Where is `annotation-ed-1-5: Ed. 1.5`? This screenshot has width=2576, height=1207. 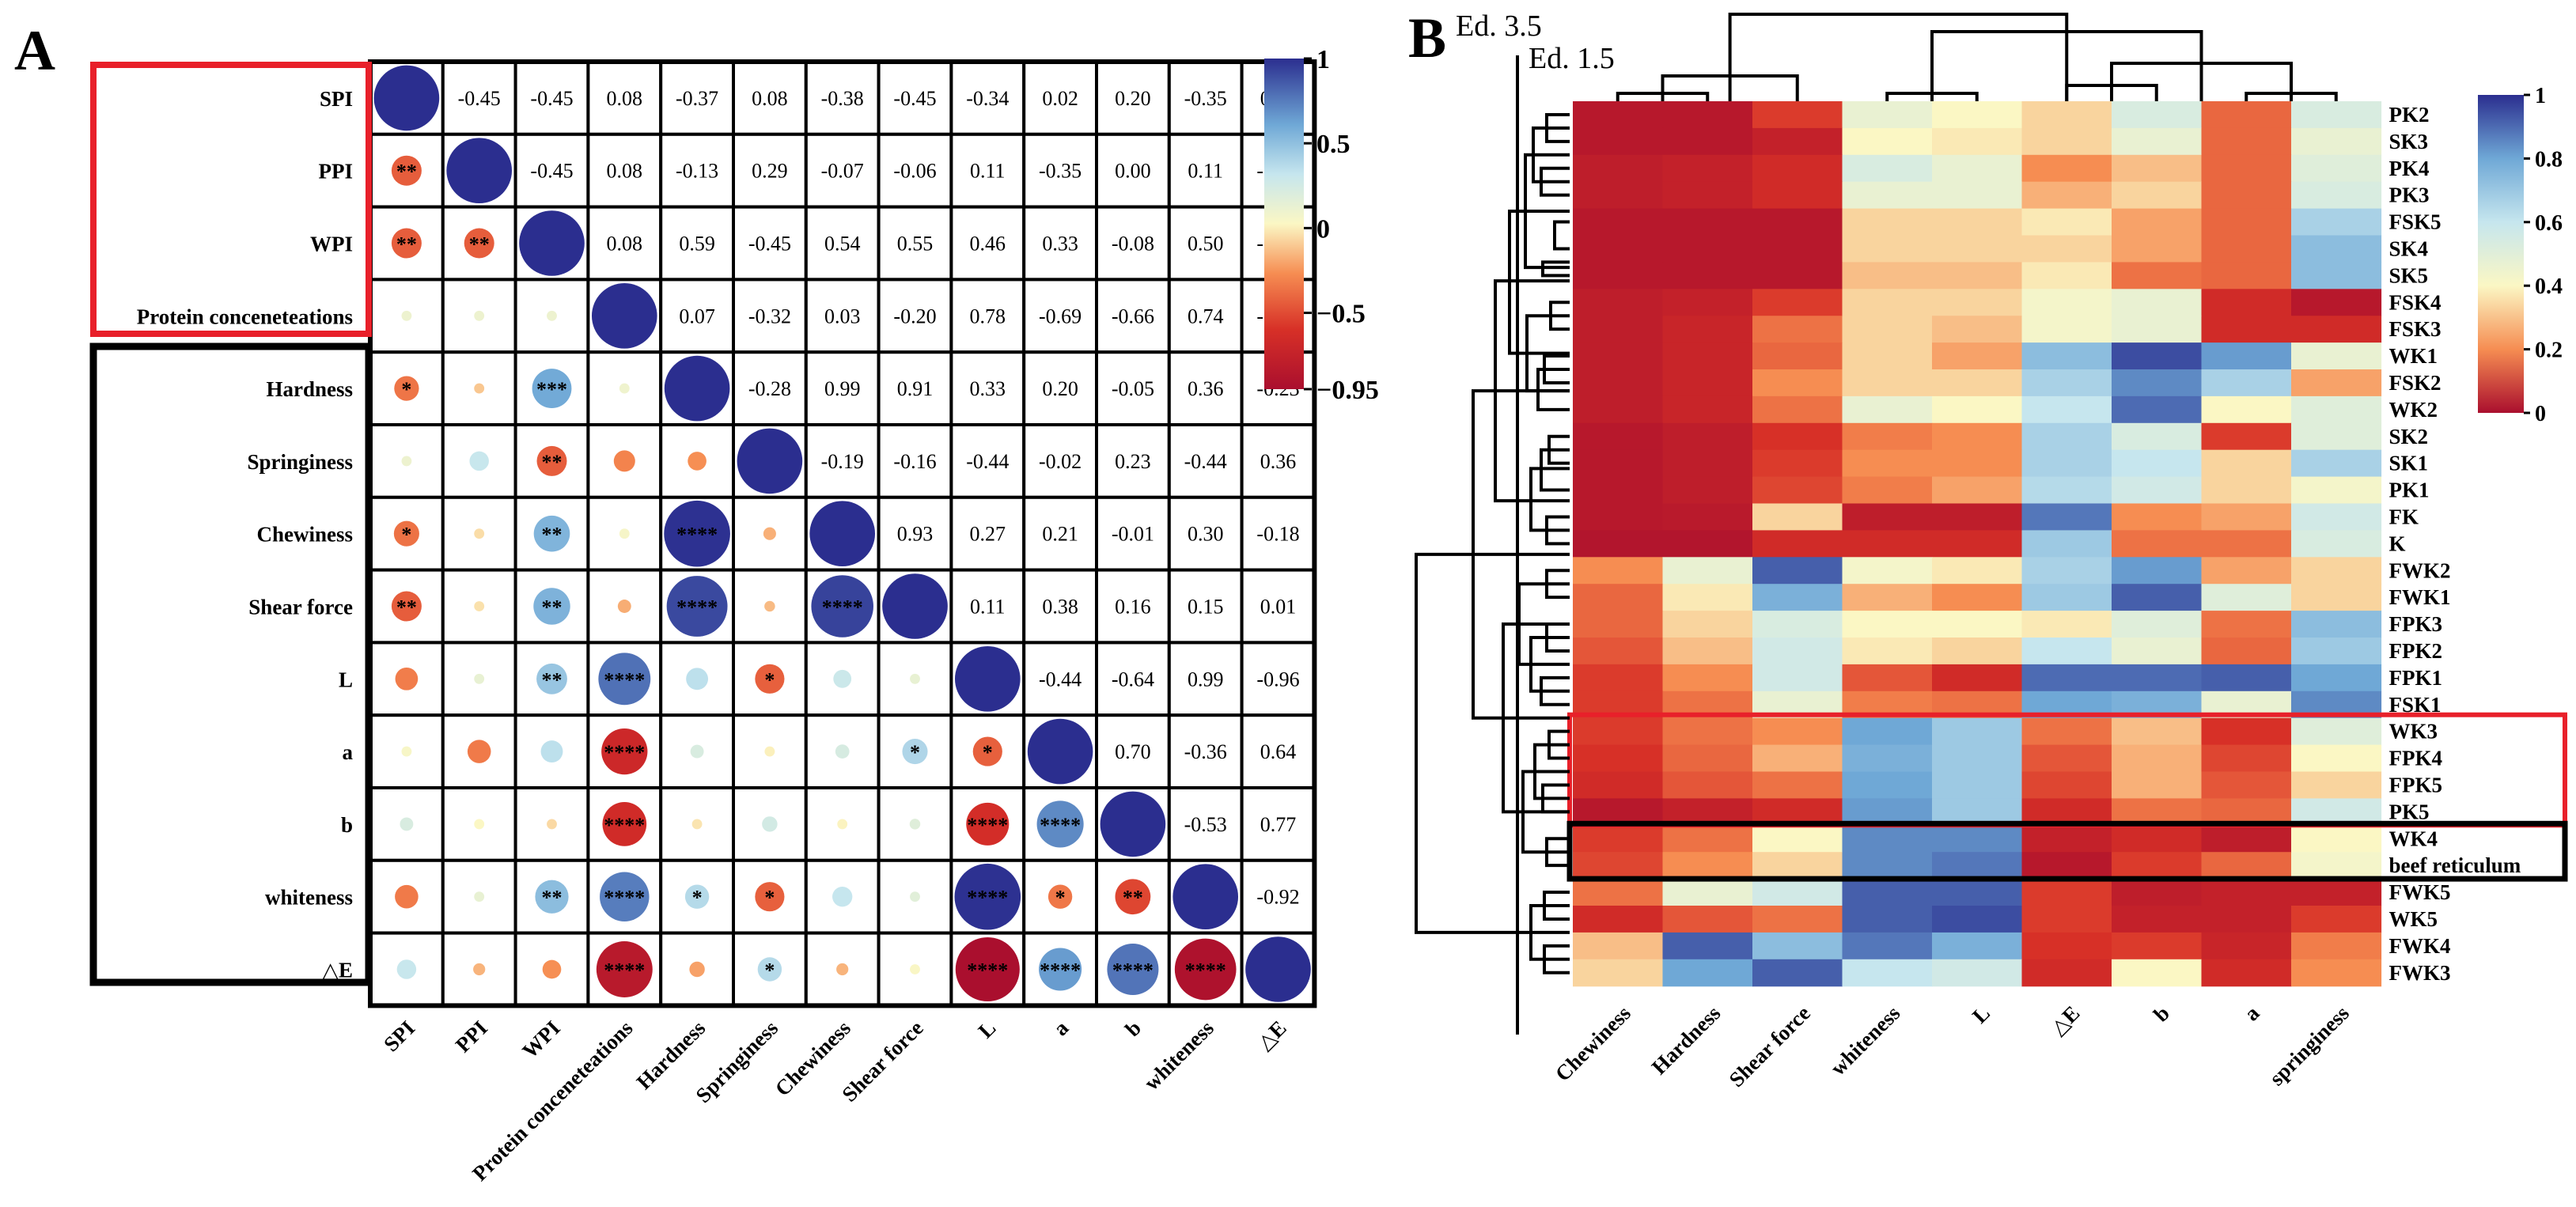
annotation-ed-1-5: Ed. 1.5 is located at coordinates (1572, 58).